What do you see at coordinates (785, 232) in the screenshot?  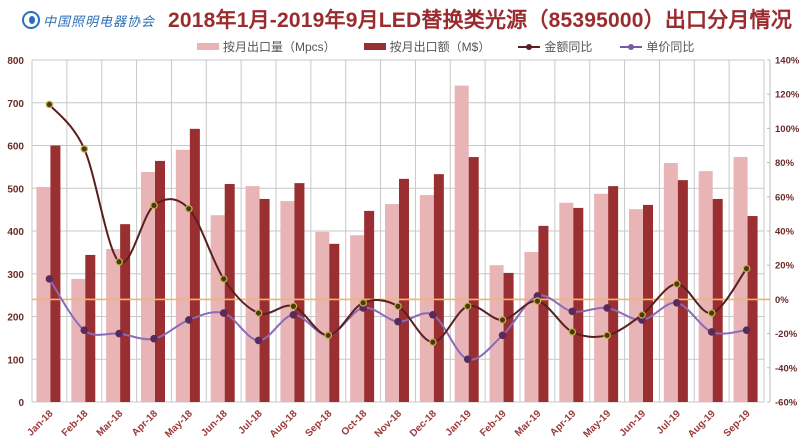 I see `right-axis-tick-label: 40%` at bounding box center [785, 232].